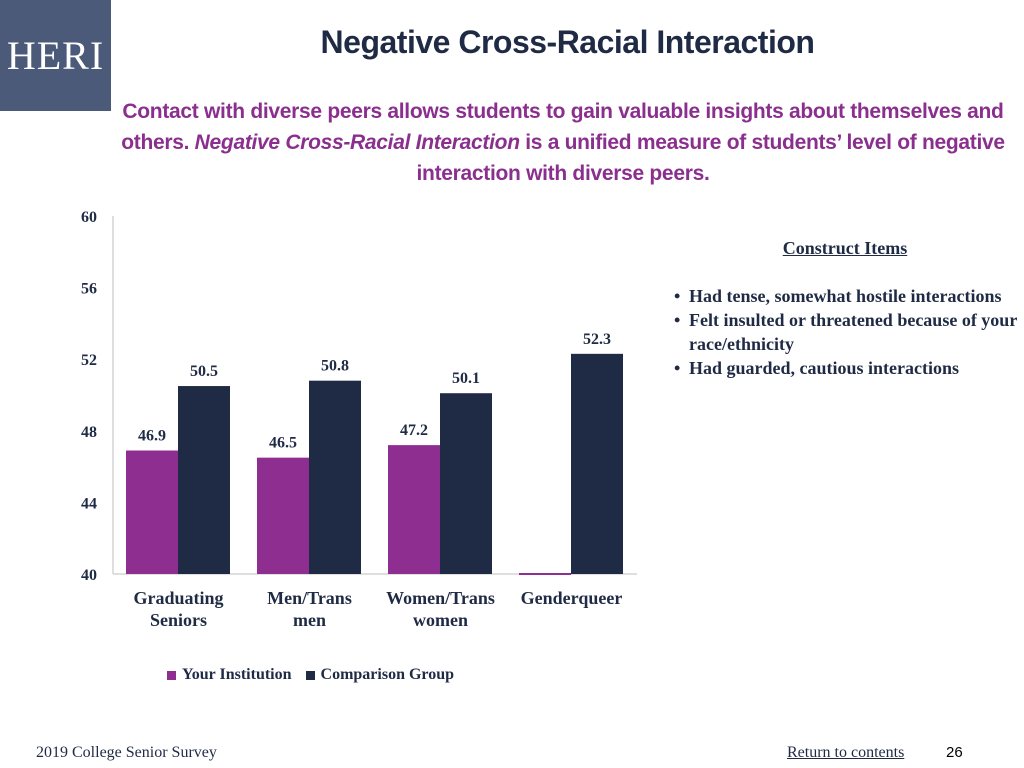 Image resolution: width=1024 pixels, height=768 pixels. Describe the element at coordinates (89, 432) in the screenshot. I see `y-tick-label: 48` at that location.